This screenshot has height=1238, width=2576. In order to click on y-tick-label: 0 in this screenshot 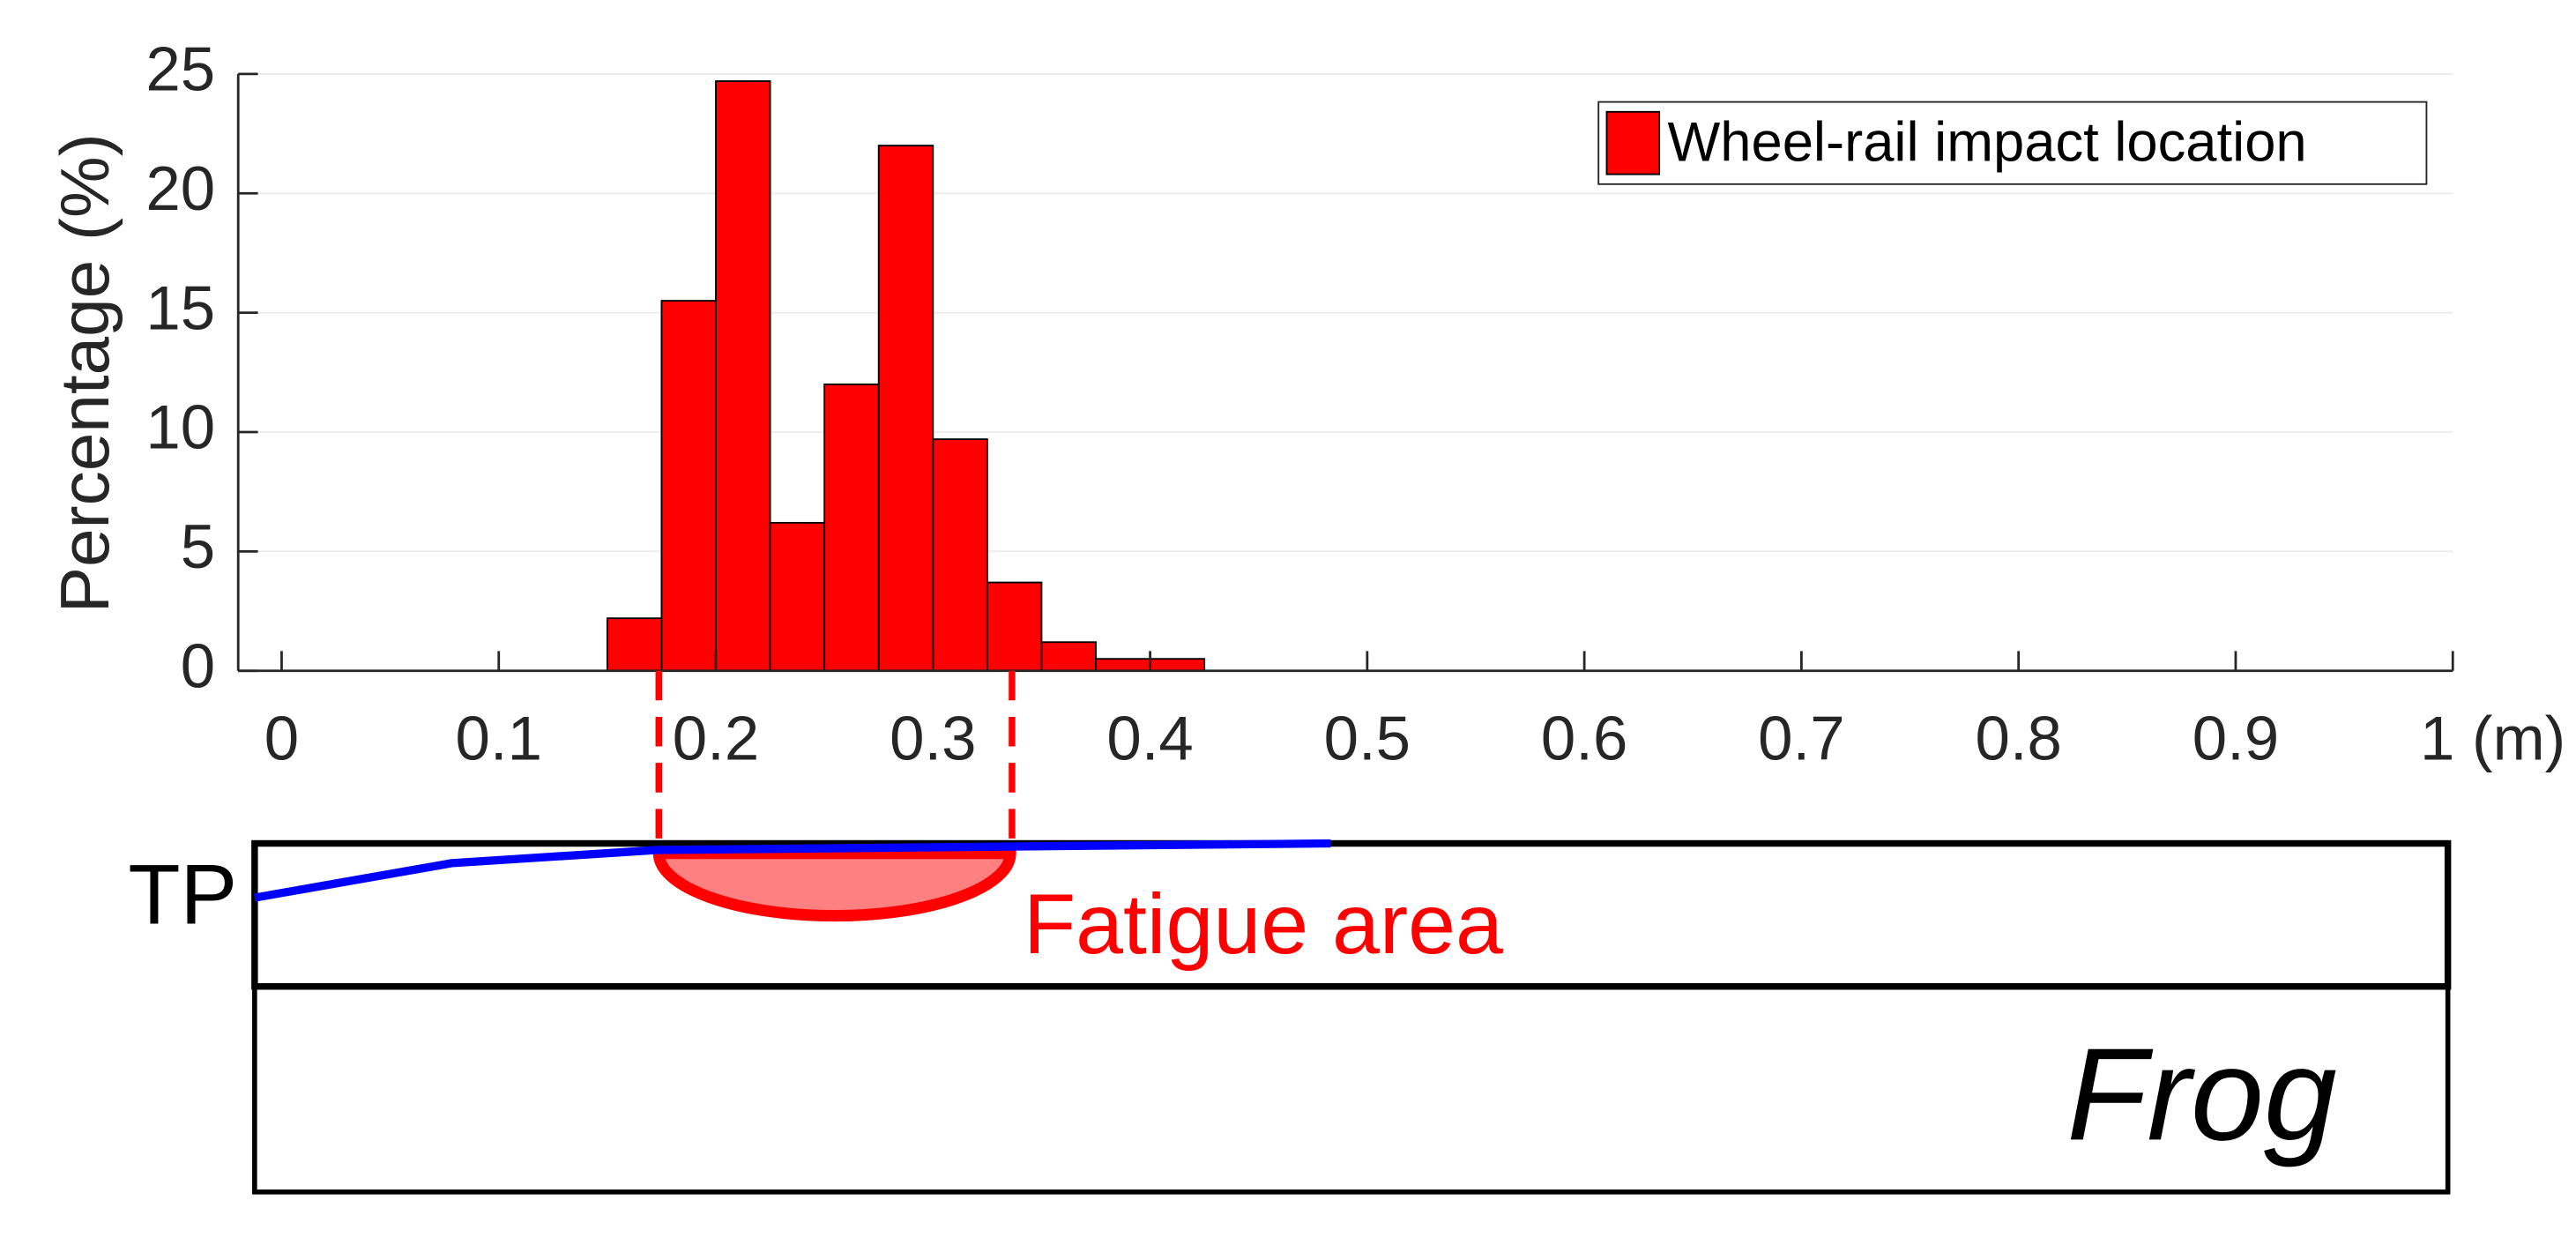, I will do `click(198, 666)`.